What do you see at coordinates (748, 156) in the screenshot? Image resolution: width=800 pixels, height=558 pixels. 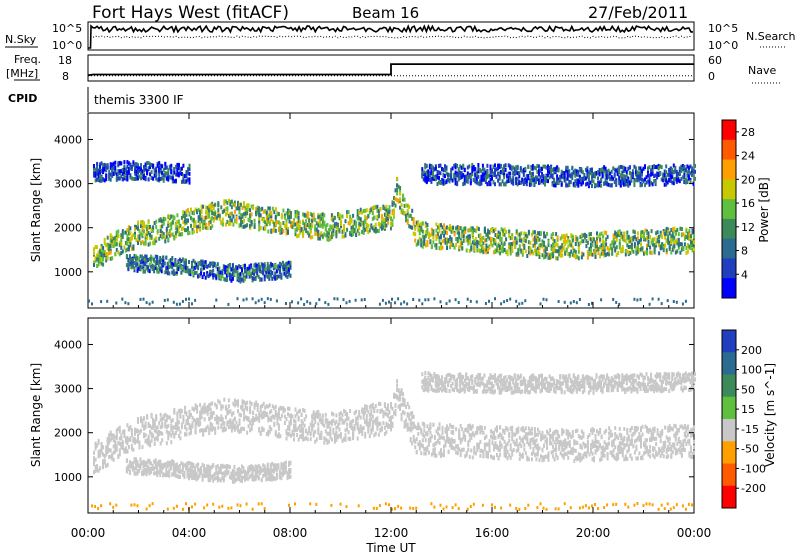 I see `colorbar-tick-label: 24` at bounding box center [748, 156].